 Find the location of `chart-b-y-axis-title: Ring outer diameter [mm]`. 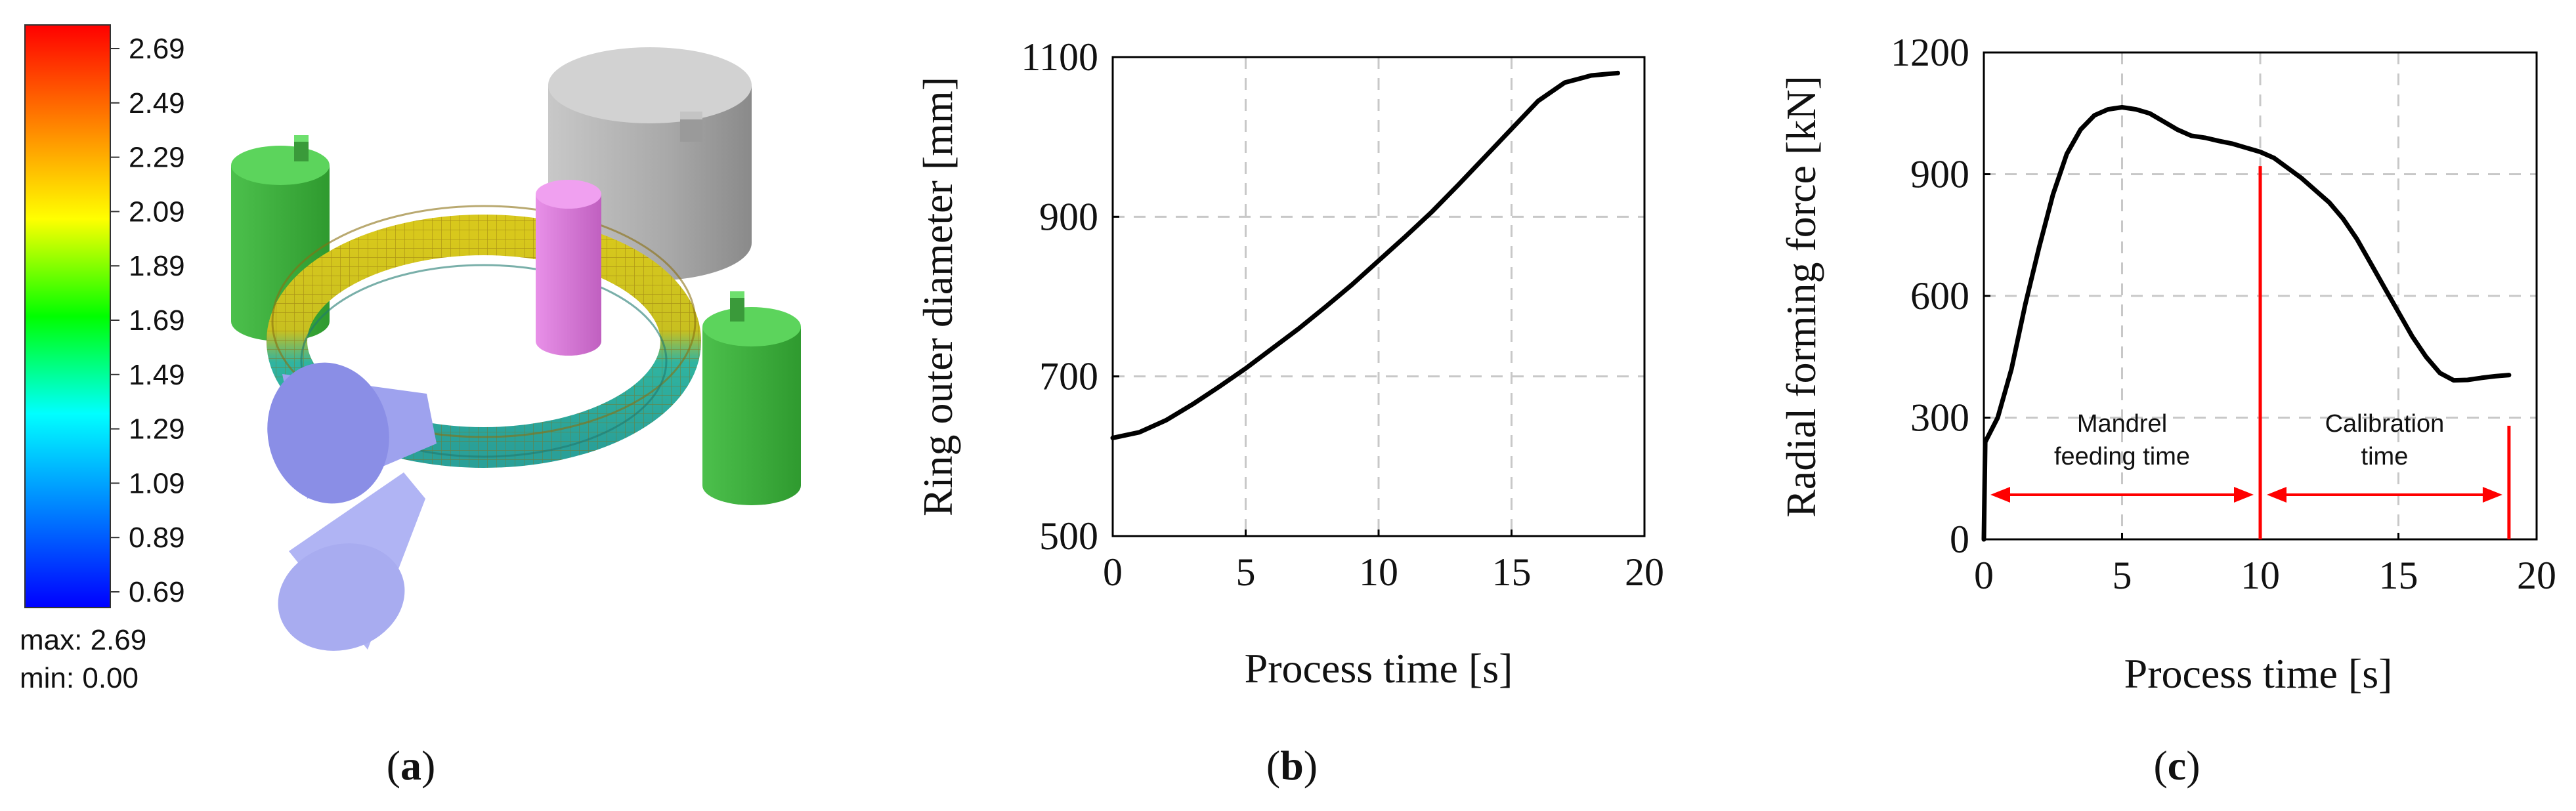

chart-b-y-axis-title: Ring outer diameter [mm] is located at coordinates (937, 296).